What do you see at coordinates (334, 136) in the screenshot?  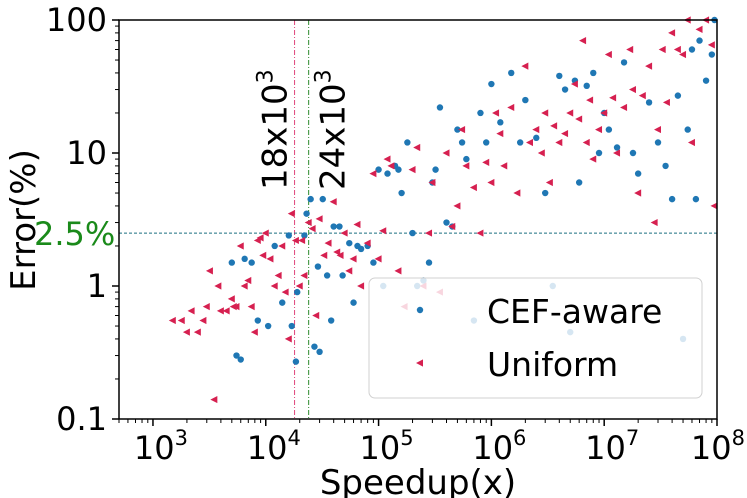 I see `reference-label-base: 24x10` at bounding box center [334, 136].